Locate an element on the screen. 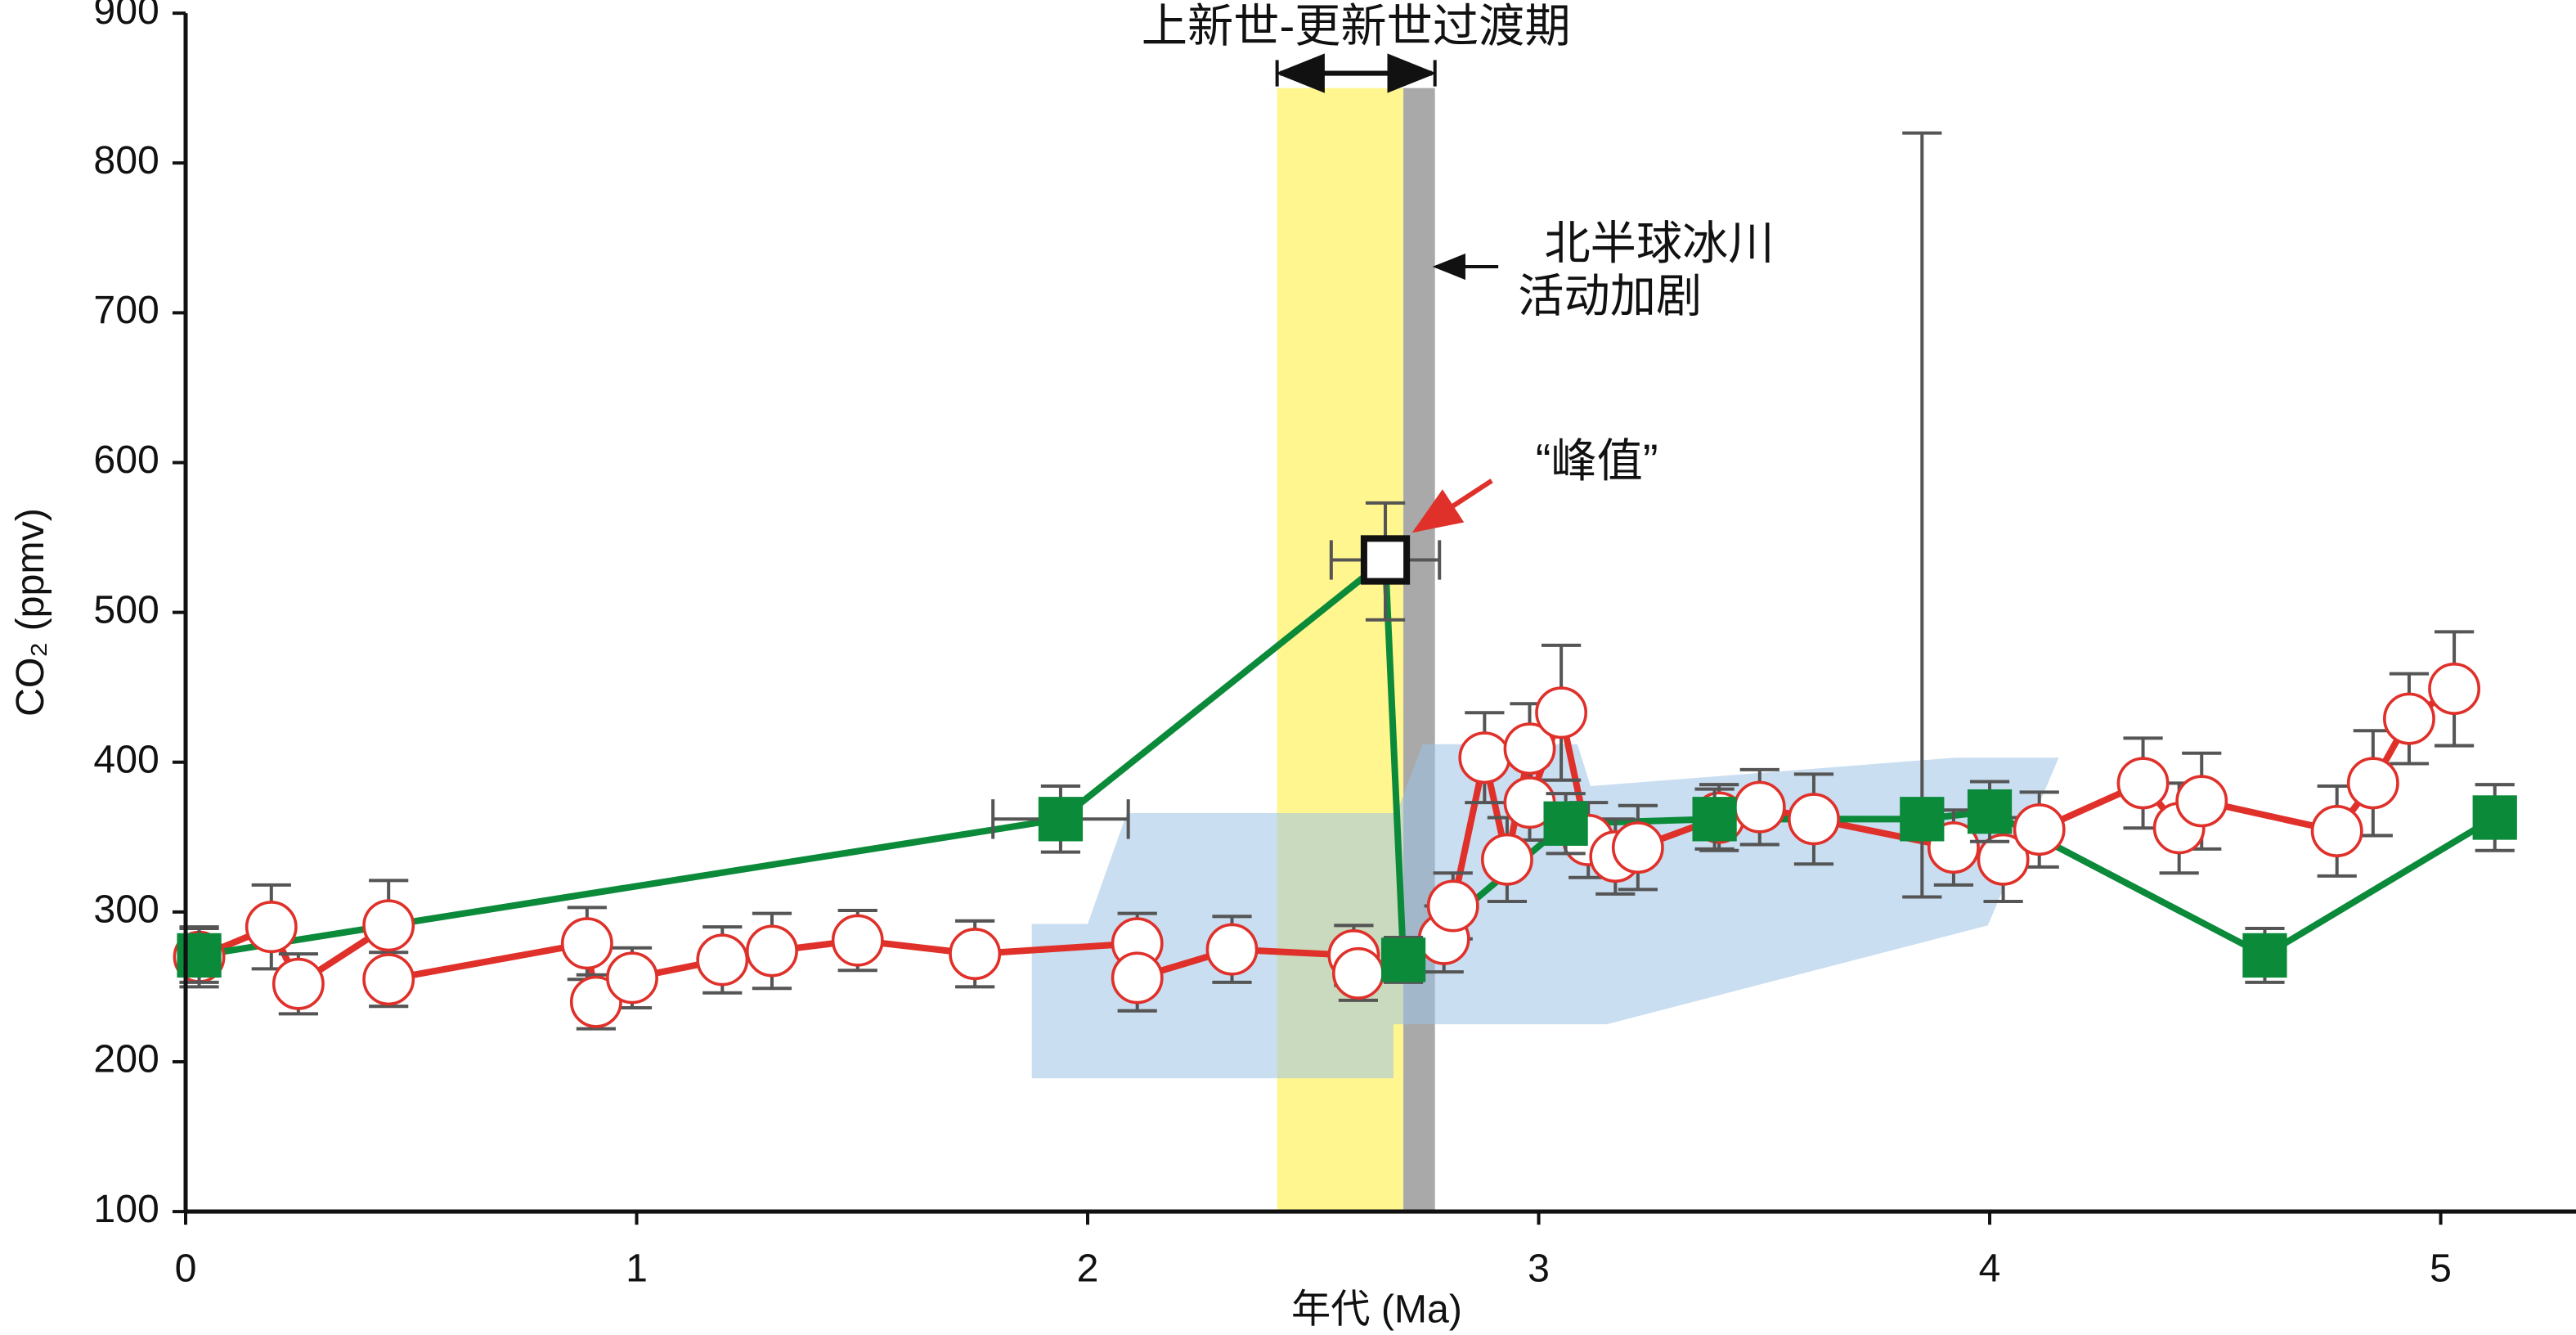 The height and width of the screenshot is (1335, 2576). annotation-arrow is located at coordinates (1452, 506).